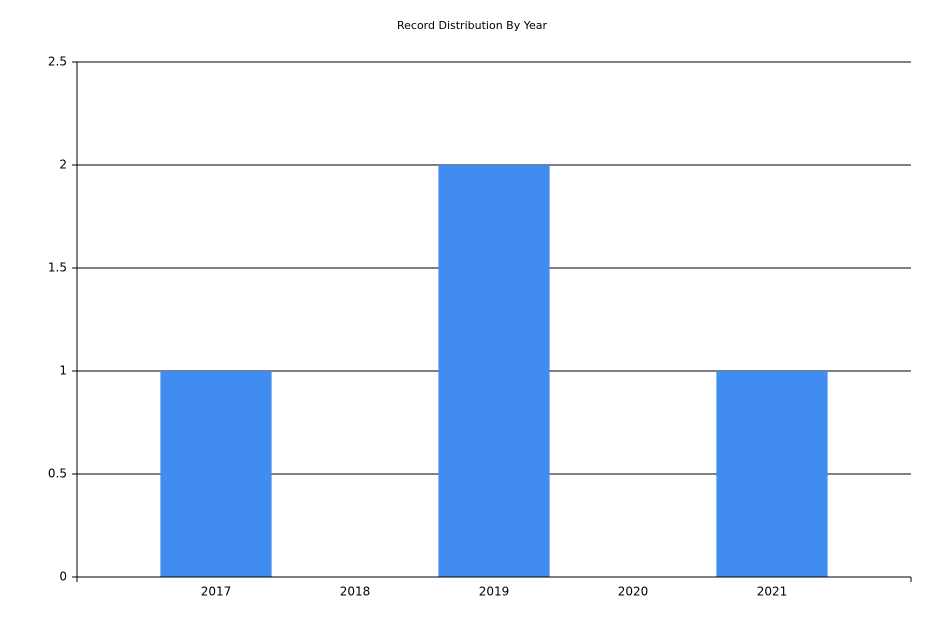  What do you see at coordinates (216, 592) in the screenshot?
I see `x-tick-label: 2017` at bounding box center [216, 592].